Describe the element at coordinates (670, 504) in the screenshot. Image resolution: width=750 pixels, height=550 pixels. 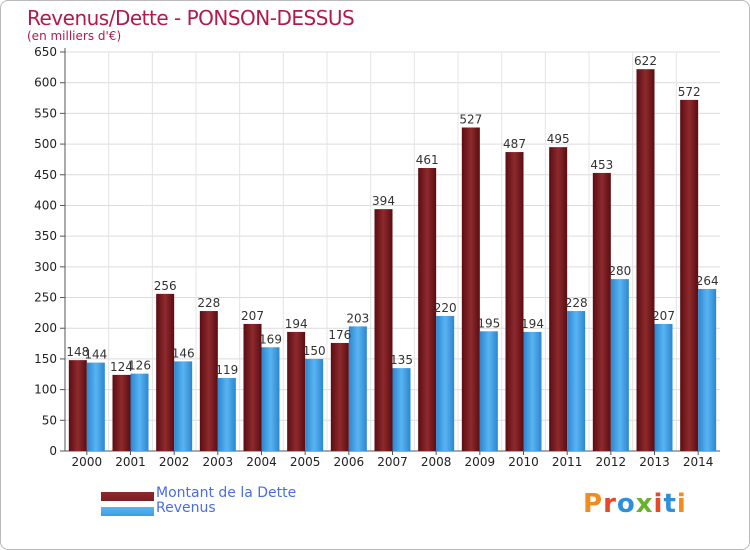
I see `brand-letter: t` at that location.